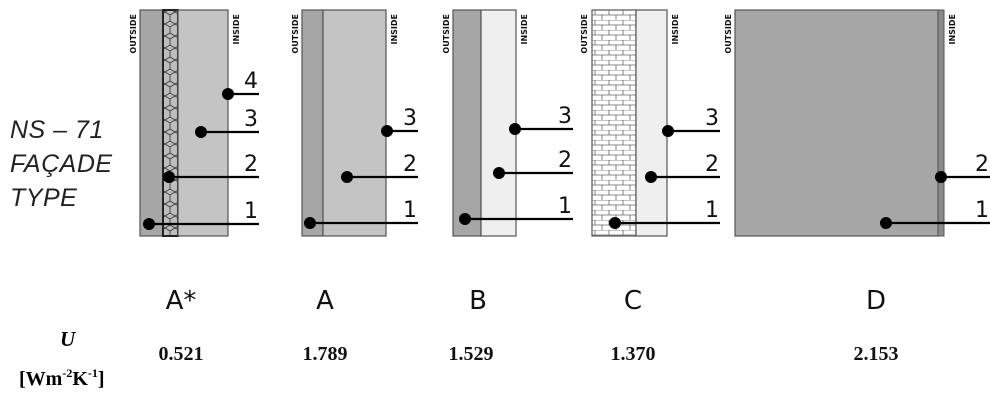 The image size is (990, 399). Describe the element at coordinates (251, 81) in the screenshot. I see `point-label: 4` at that location.